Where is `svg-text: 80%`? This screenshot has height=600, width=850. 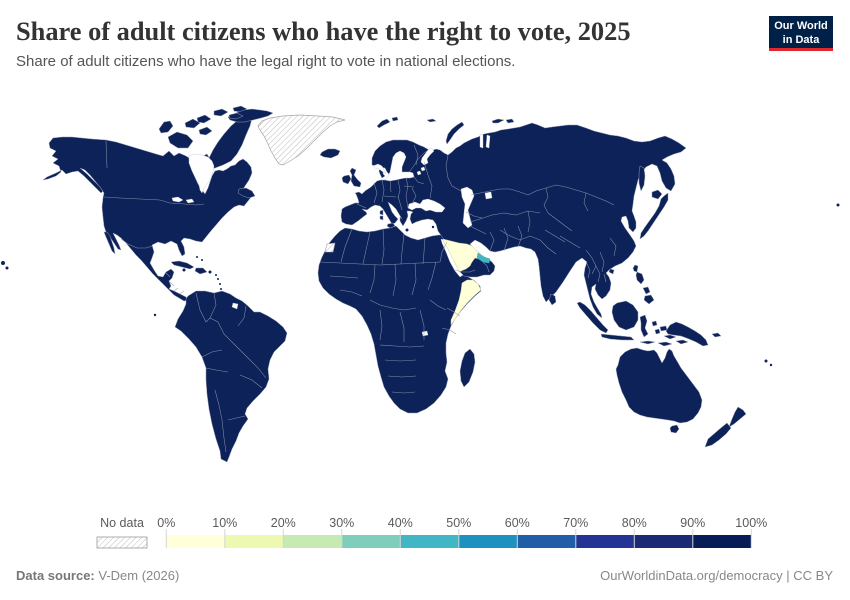 svg-text: 80% is located at coordinates (634, 523).